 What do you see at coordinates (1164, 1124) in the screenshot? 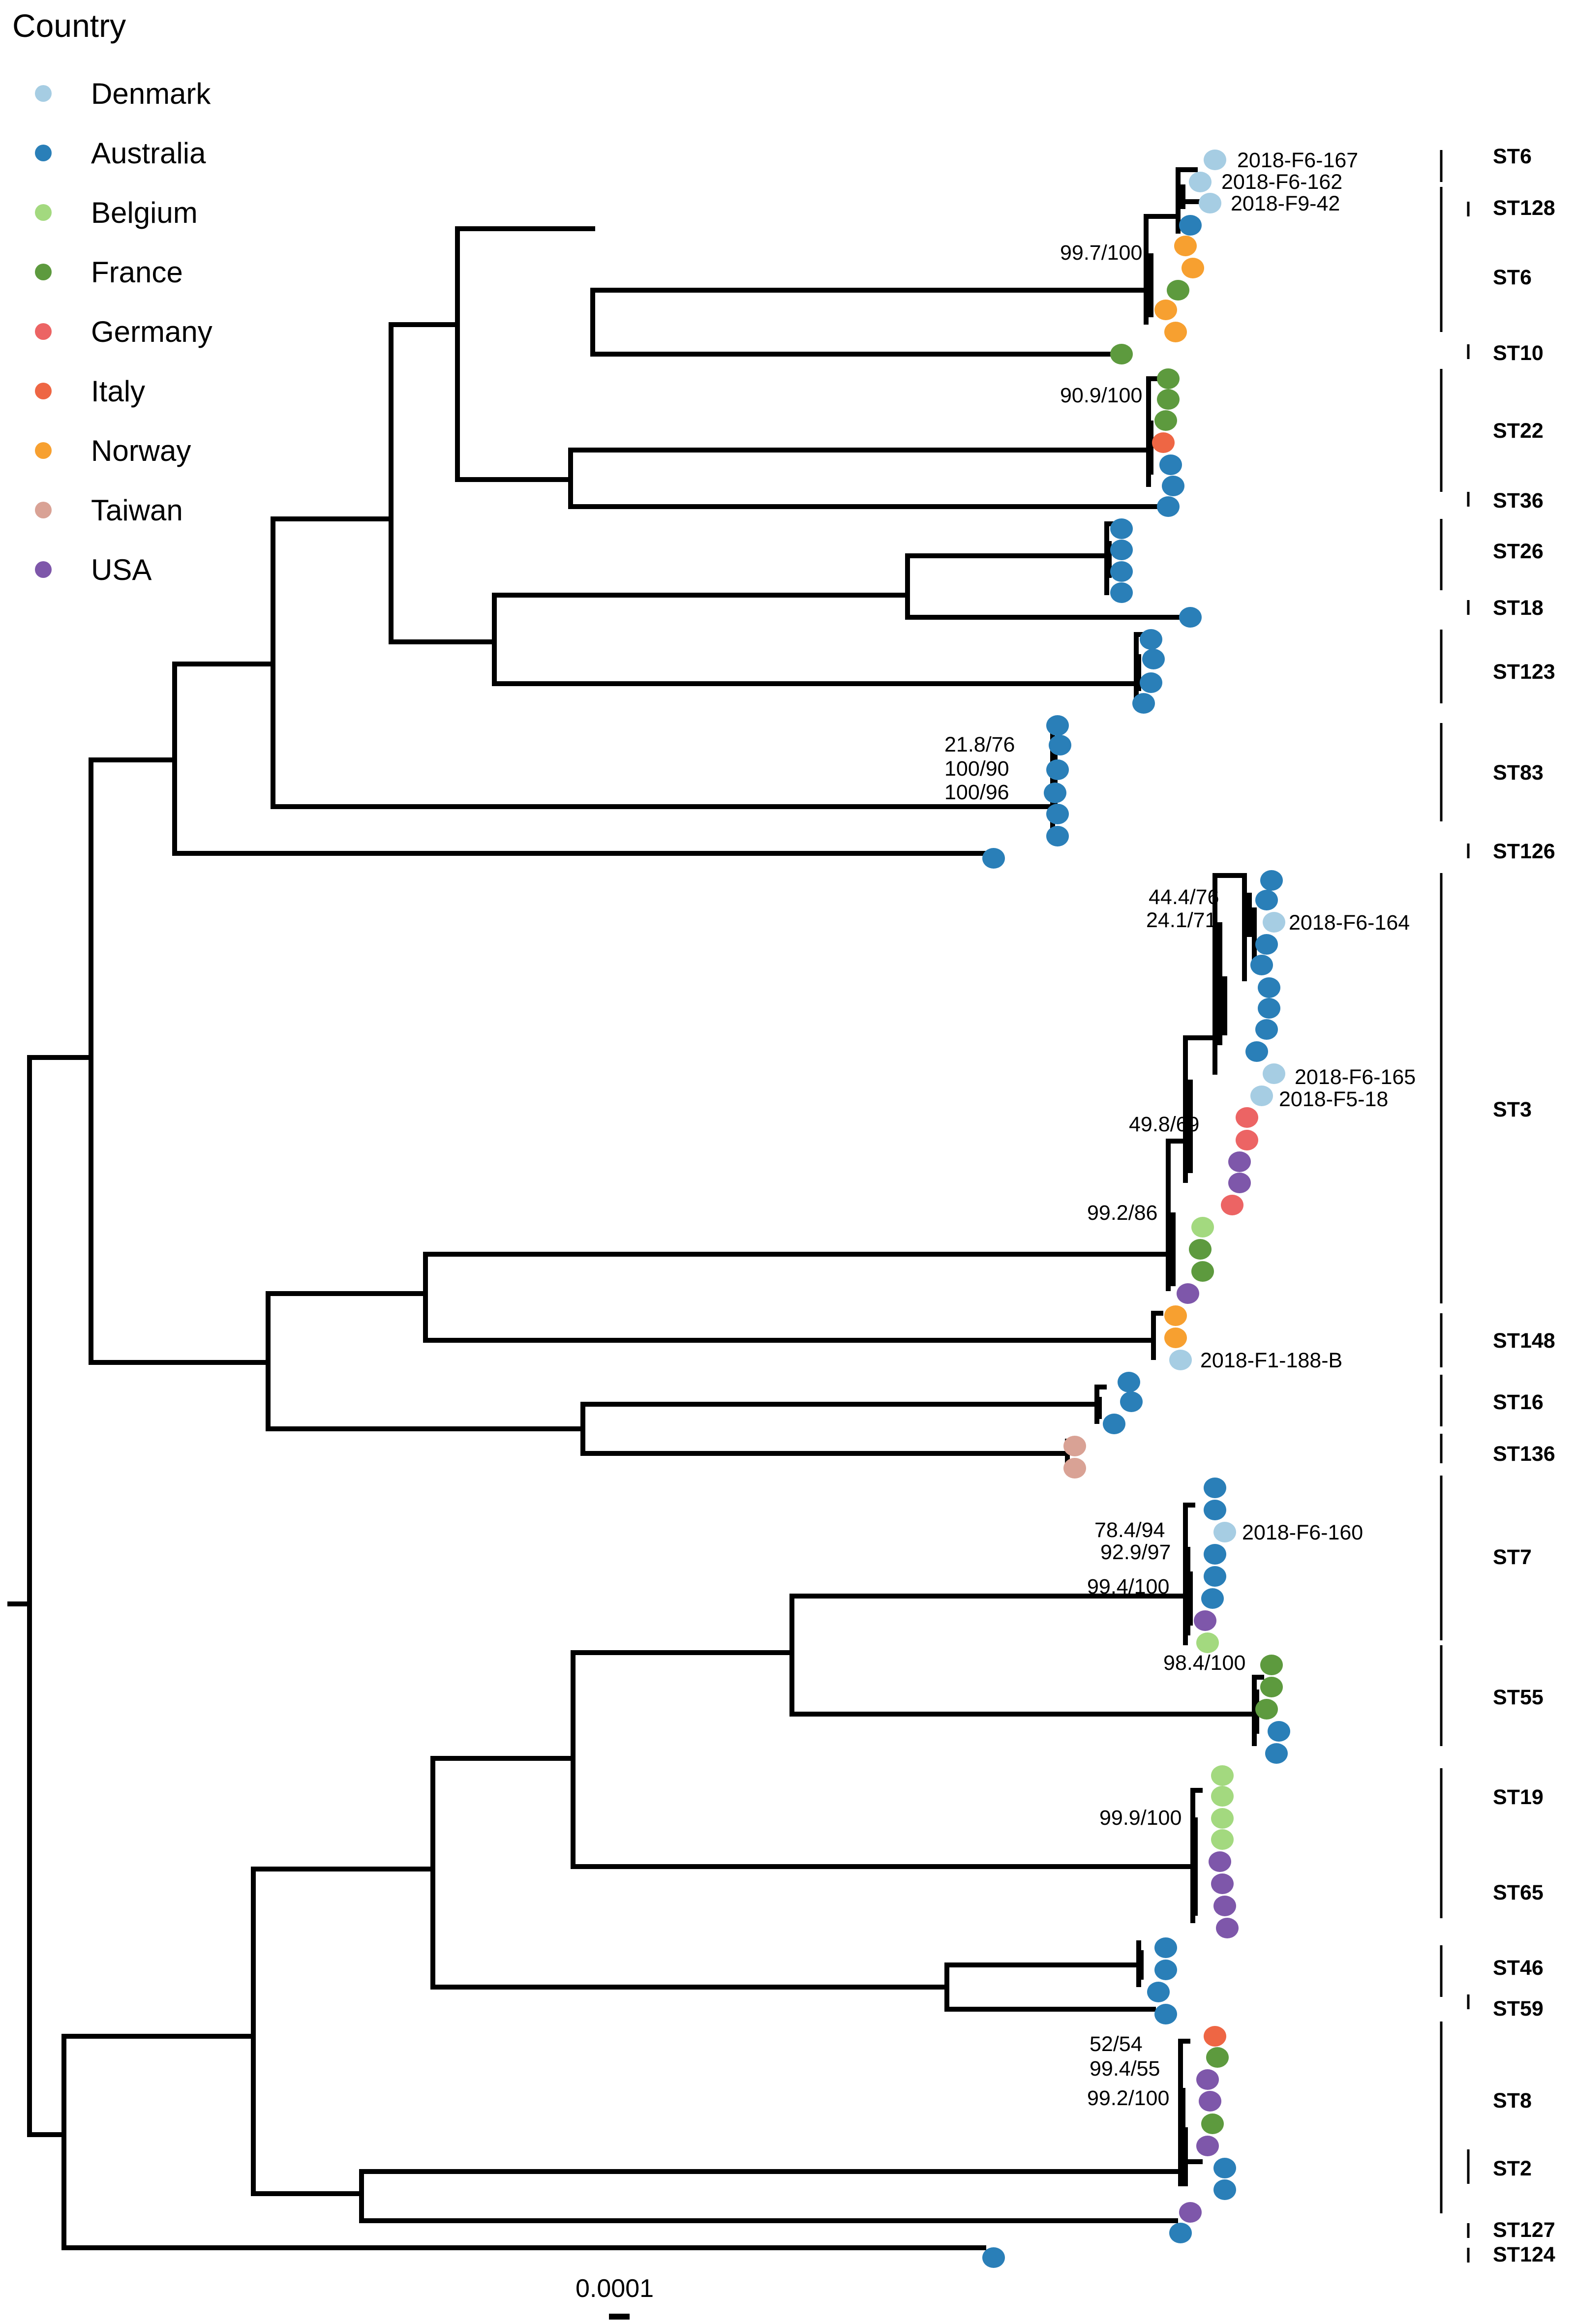
I see `support-value: 49.8/69` at bounding box center [1164, 1124].